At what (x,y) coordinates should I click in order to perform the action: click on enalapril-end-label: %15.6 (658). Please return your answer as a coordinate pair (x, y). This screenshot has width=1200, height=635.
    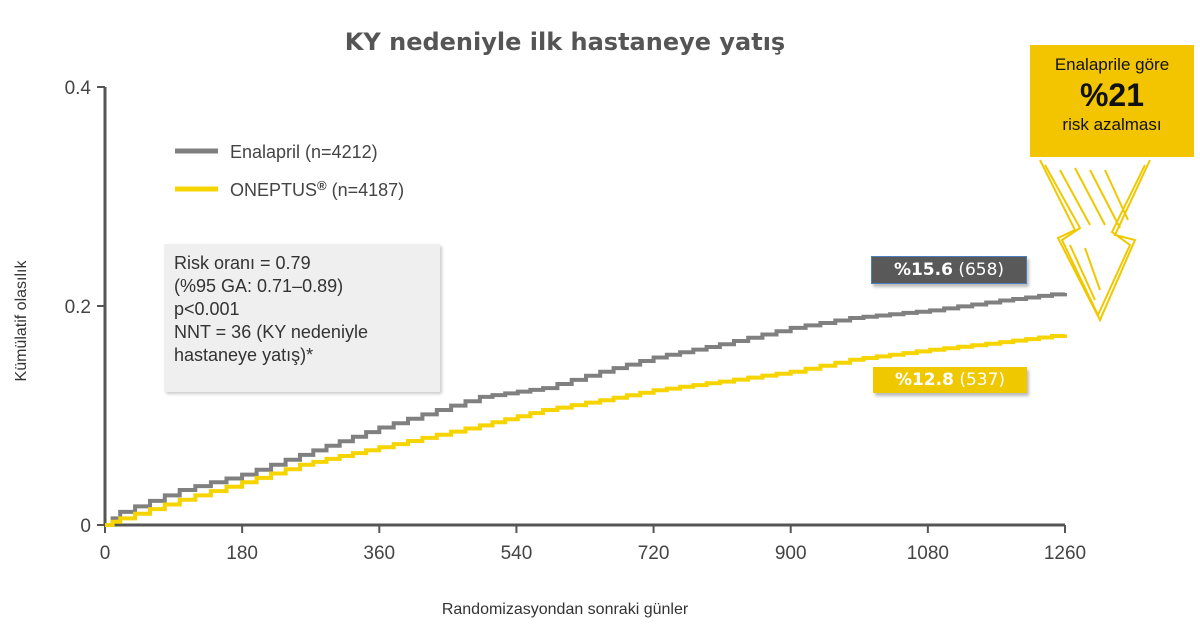
    Looking at the image, I should click on (949, 270).